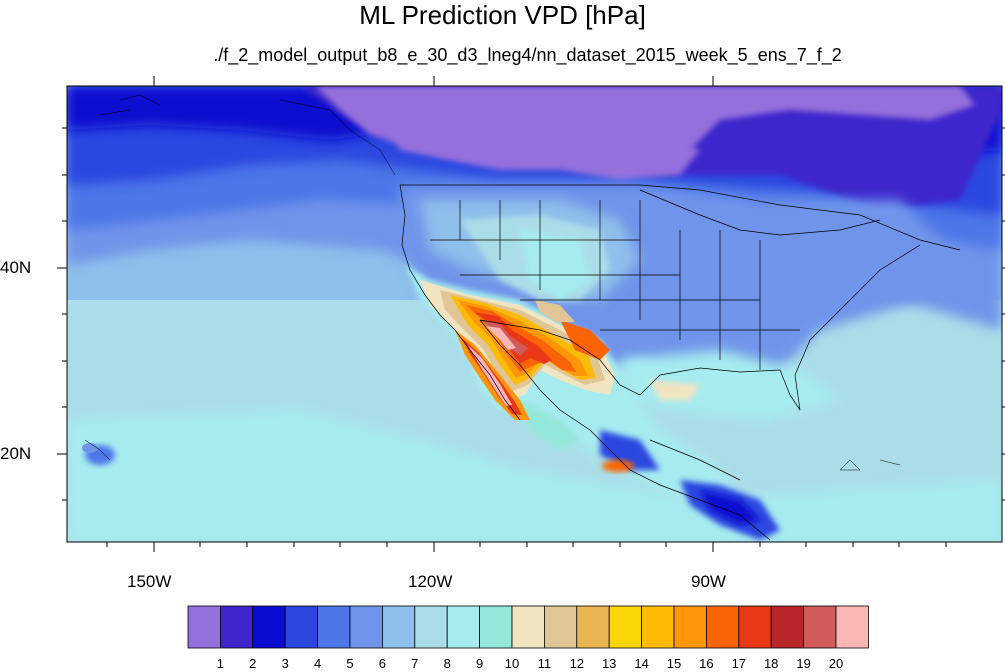  I want to click on colorbar-label: 15, so click(674, 663).